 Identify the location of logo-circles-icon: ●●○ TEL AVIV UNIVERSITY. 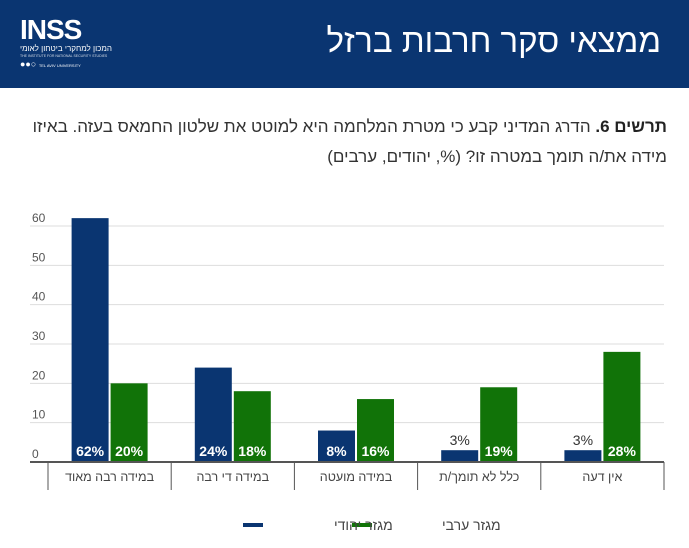
(50, 64).